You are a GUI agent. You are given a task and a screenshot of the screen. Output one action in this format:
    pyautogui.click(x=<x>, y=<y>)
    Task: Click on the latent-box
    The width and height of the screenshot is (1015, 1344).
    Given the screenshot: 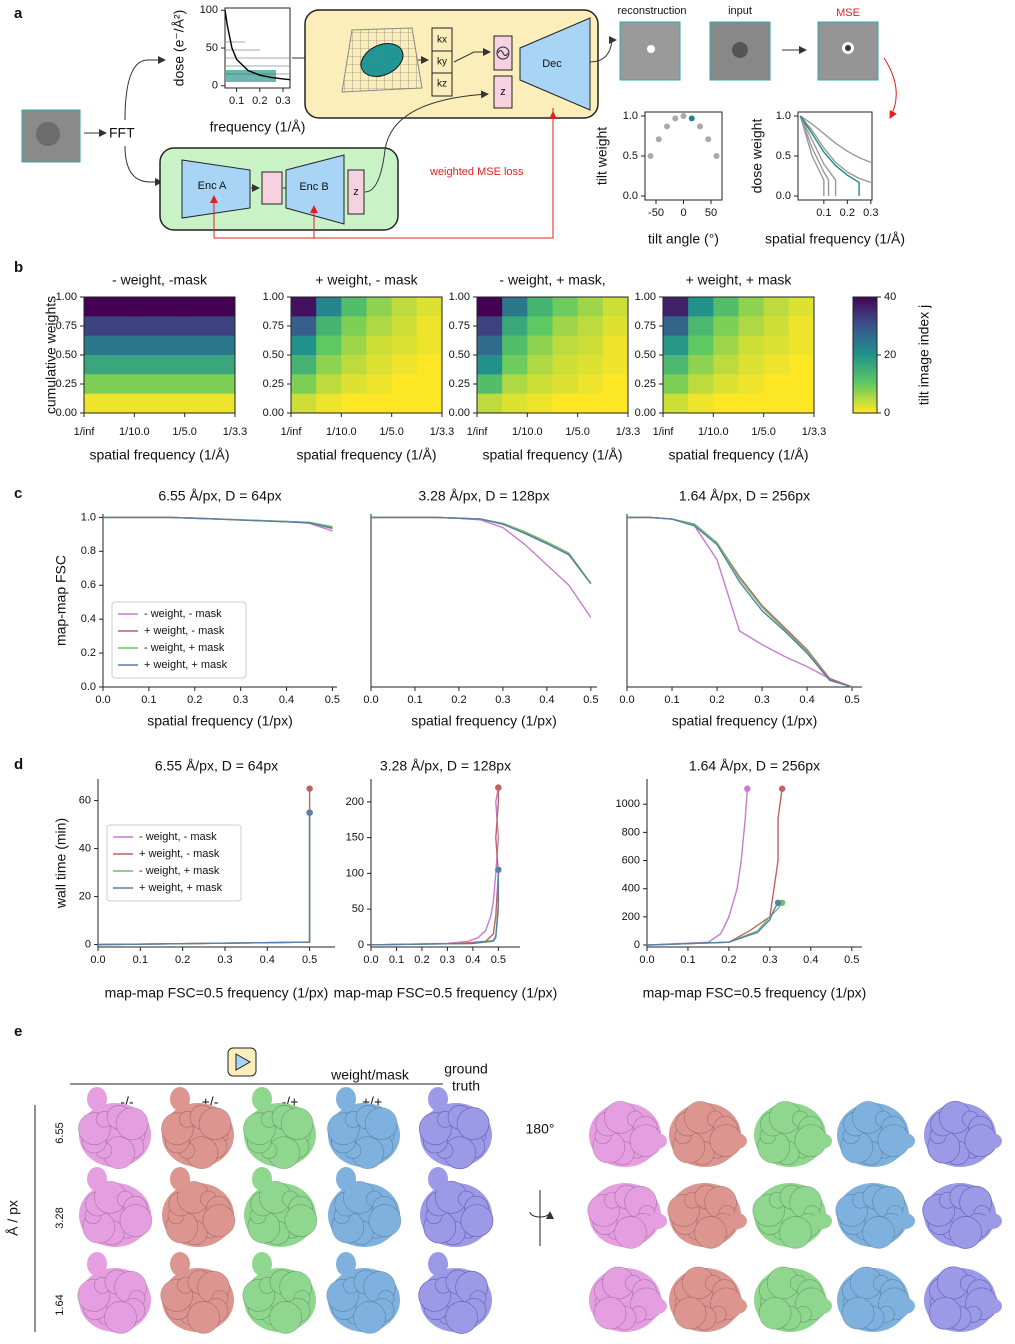 What is the action you would take?
    pyautogui.click(x=503, y=92)
    